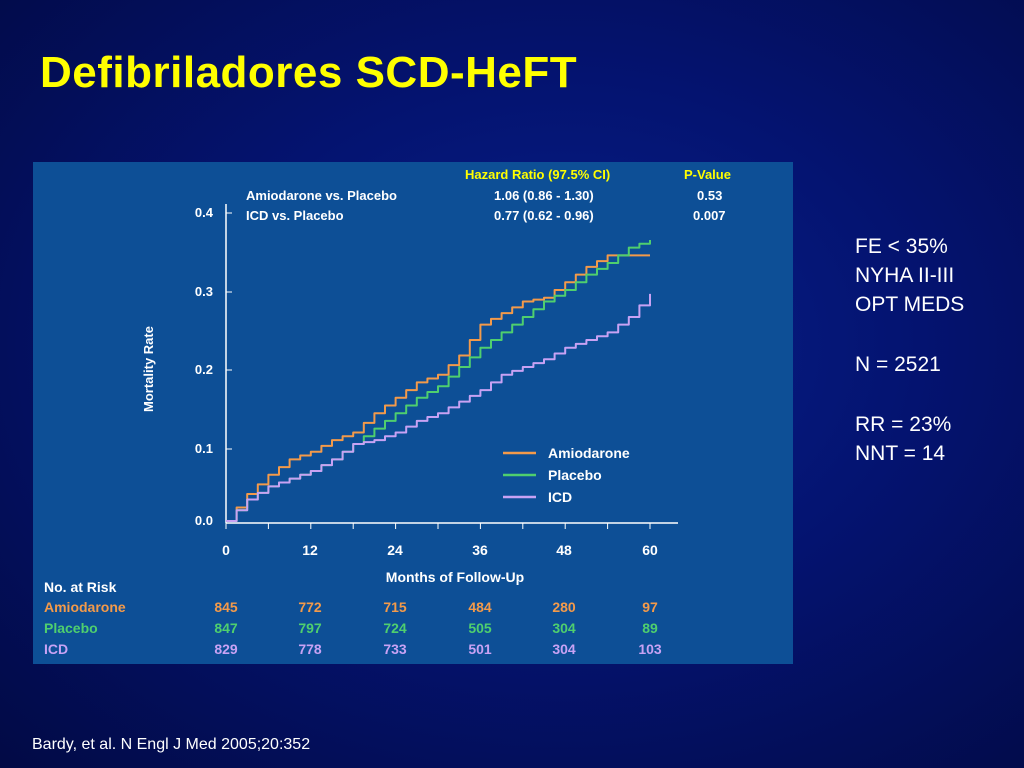 This screenshot has height=768, width=1024. I want to click on risk-value-placebo-36: 505, so click(480, 628).